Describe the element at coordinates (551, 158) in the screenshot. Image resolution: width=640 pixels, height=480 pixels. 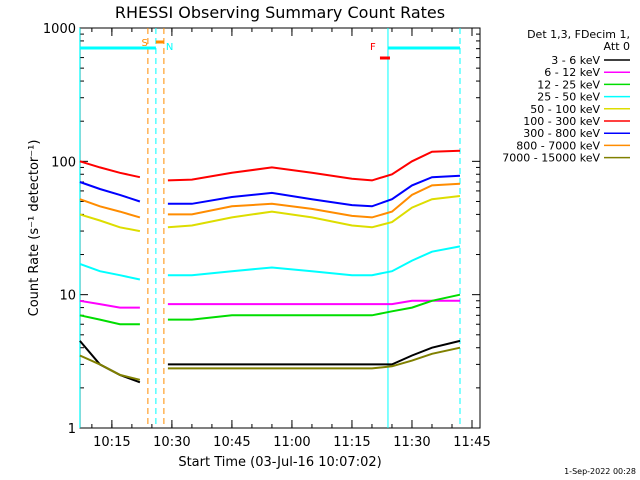
I see `legend-entry-label: 7000 - 15000 keV` at that location.